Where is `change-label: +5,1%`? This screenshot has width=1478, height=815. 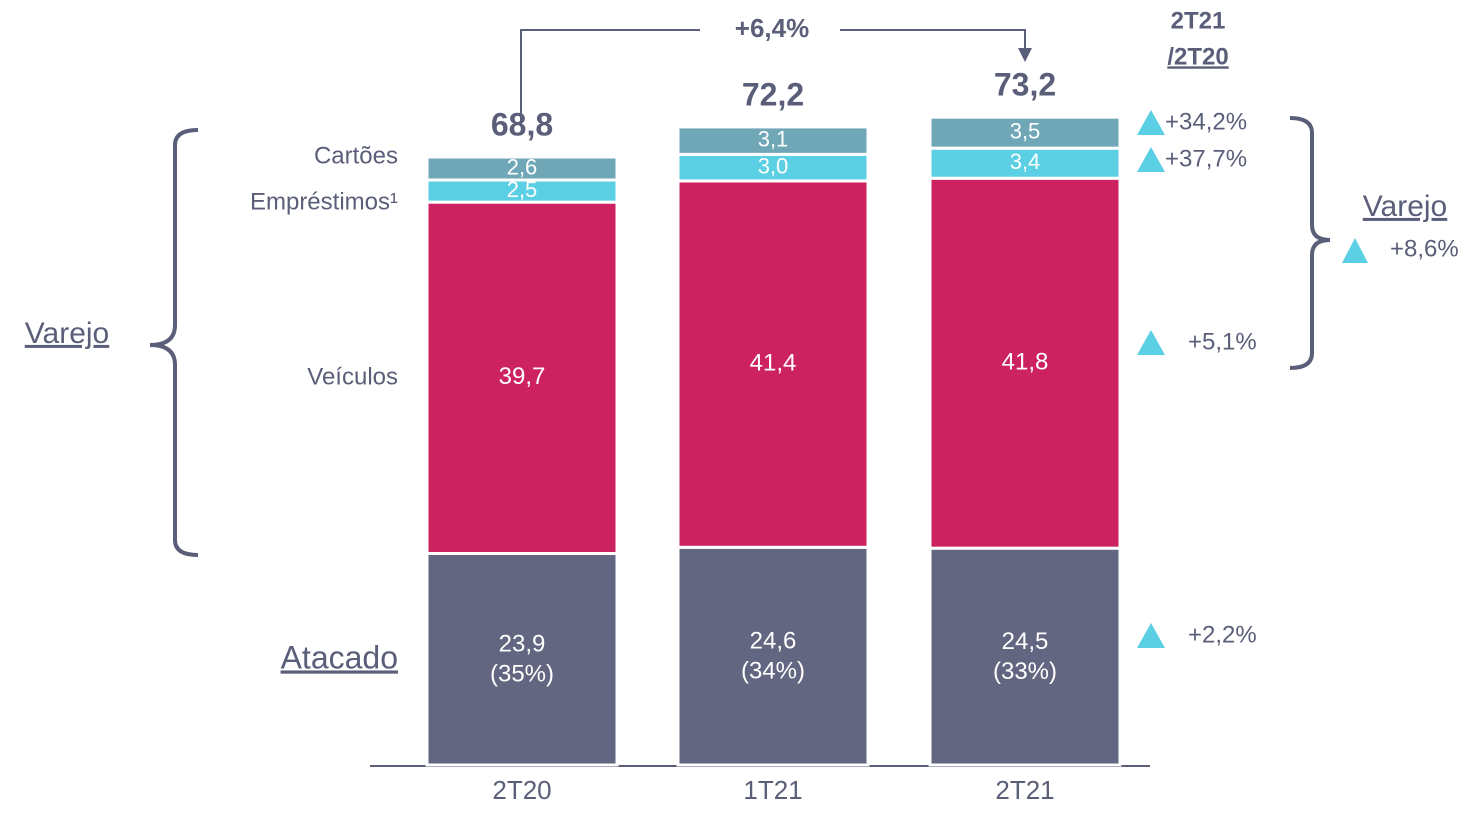 change-label: +5,1% is located at coordinates (1222, 341).